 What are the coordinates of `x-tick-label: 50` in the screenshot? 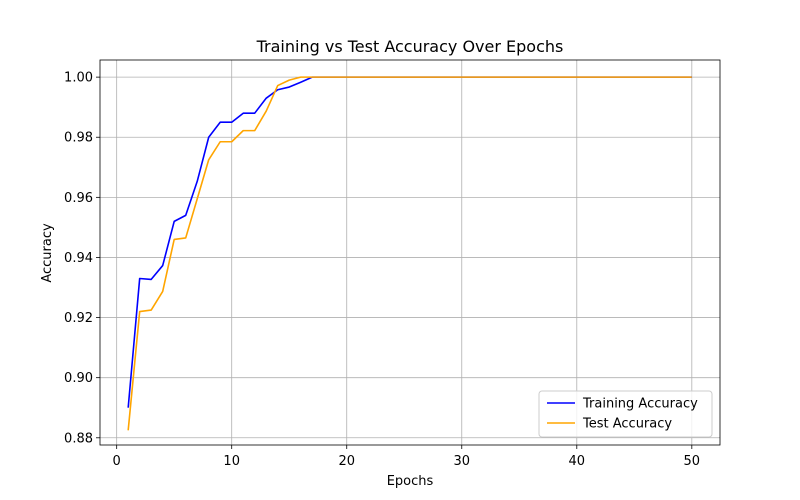 It's located at (692, 461).